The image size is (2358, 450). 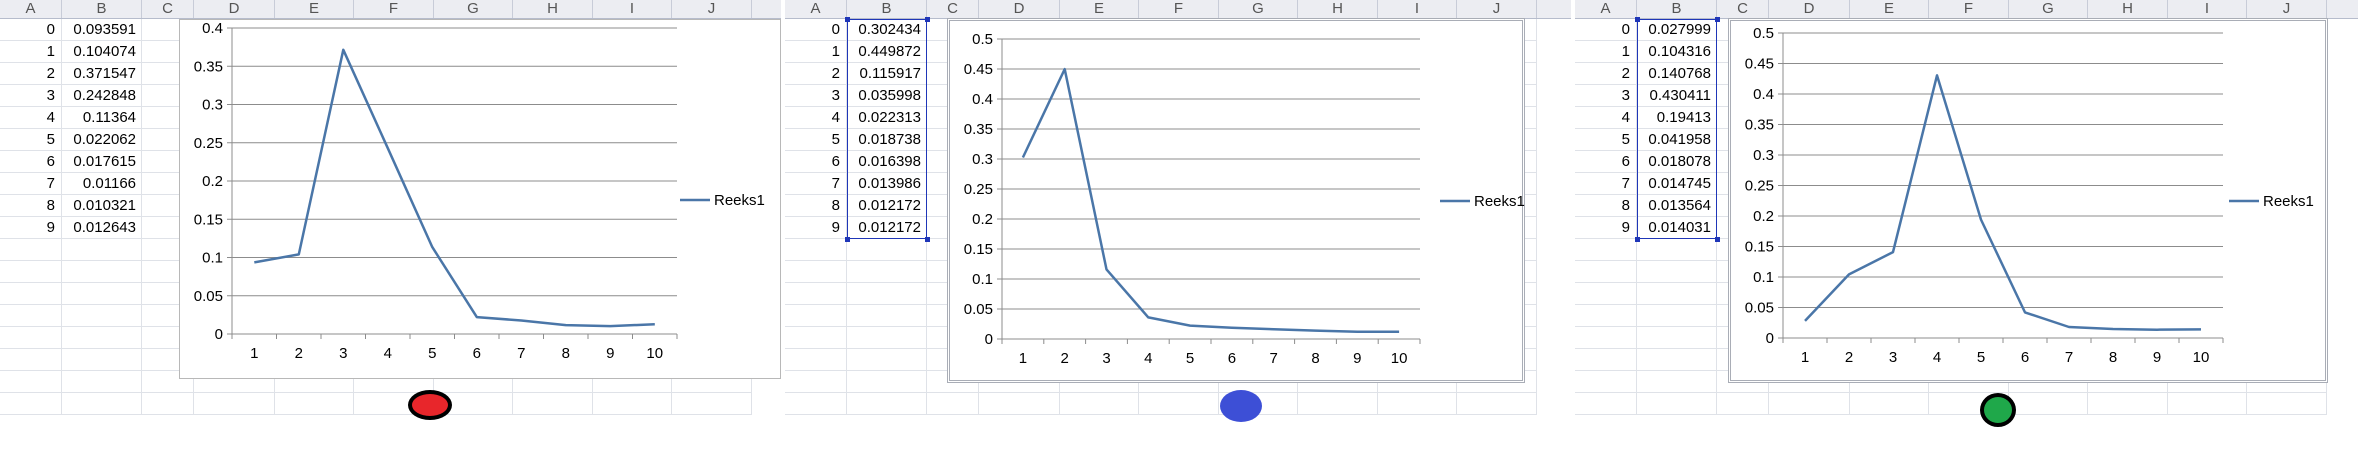 I want to click on value-cell: 0.022313, so click(x=887, y=118).